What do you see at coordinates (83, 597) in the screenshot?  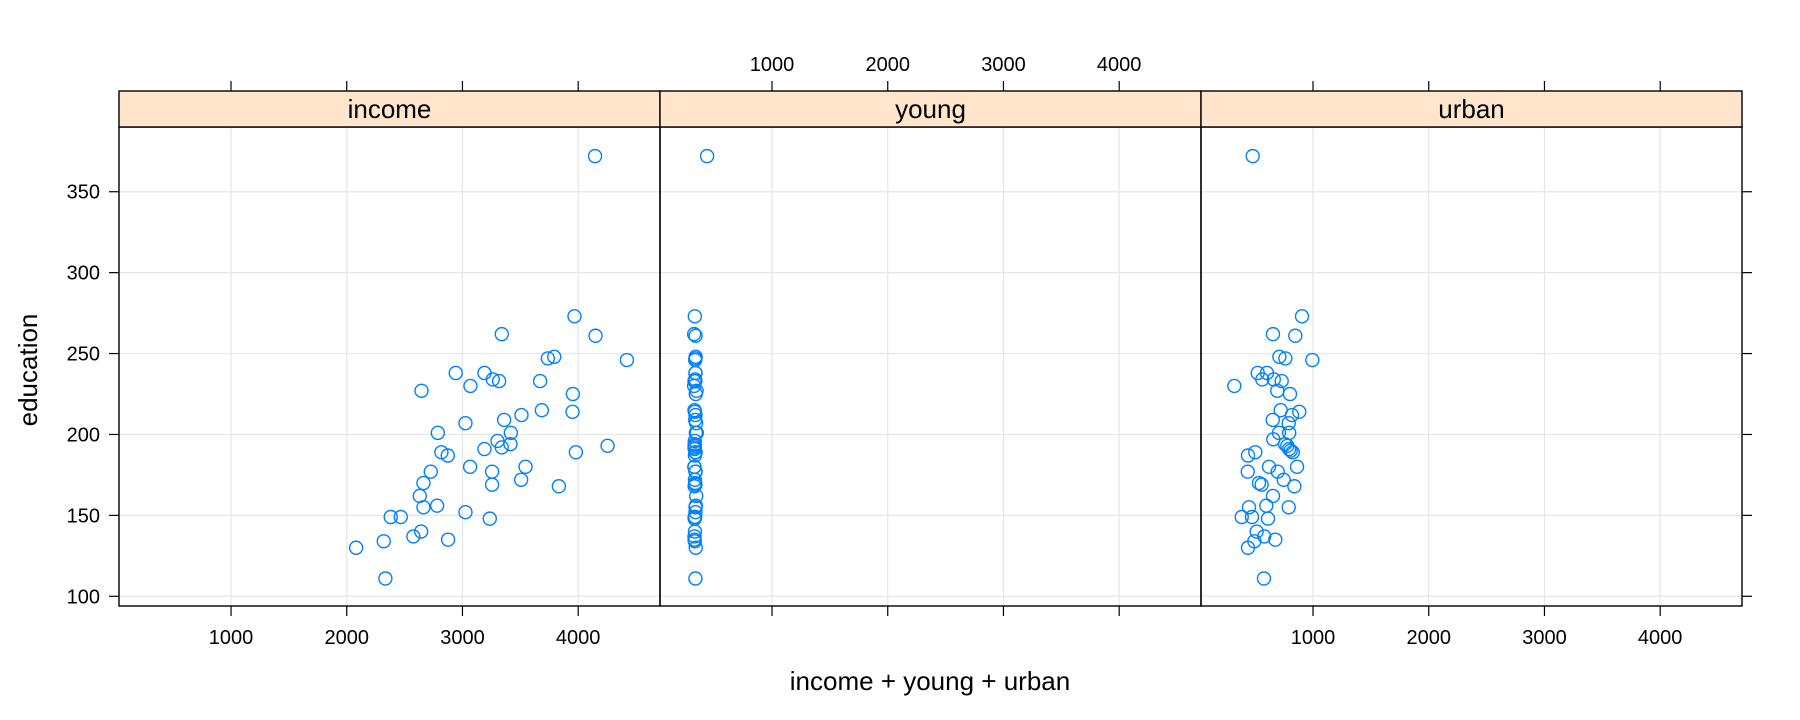 I see `y-tick-label: 100` at bounding box center [83, 597].